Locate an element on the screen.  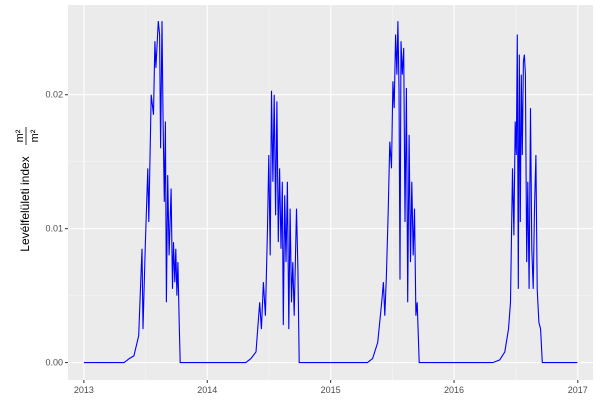
x-tick-label: 2017 is located at coordinates (578, 390).